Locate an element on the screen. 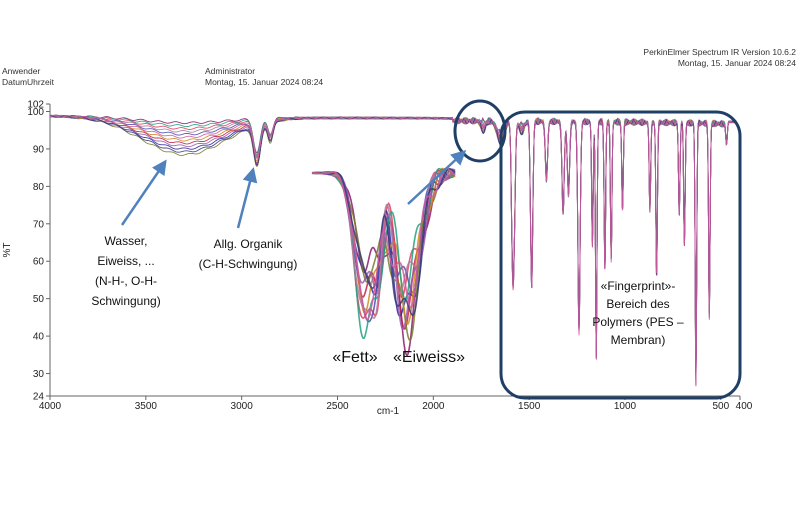  annotation-organic-line1: Allg. Organik is located at coordinates (249, 244).